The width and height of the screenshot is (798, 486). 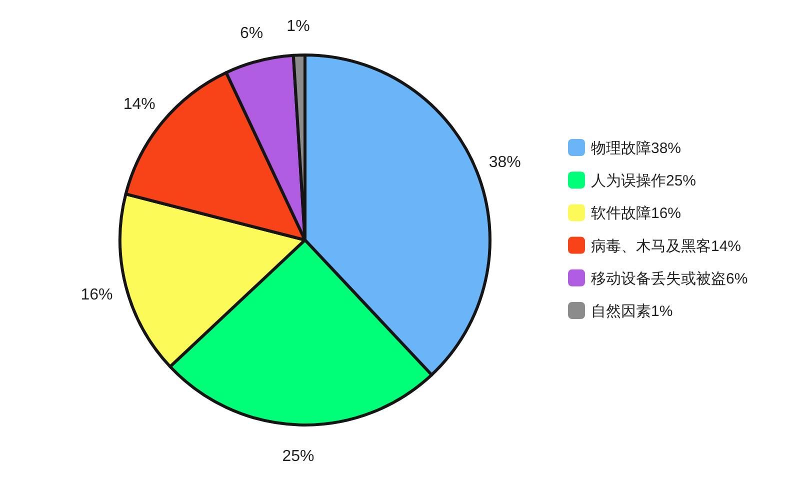 What do you see at coordinates (636, 148) in the screenshot?
I see `legend-label: 物理故障38%` at bounding box center [636, 148].